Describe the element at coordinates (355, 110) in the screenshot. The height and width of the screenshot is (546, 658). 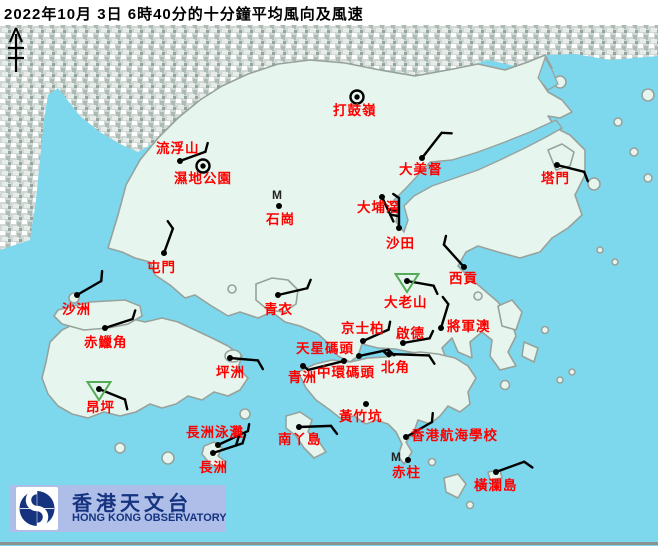
I see `station-label: 打鼓嶺` at that location.